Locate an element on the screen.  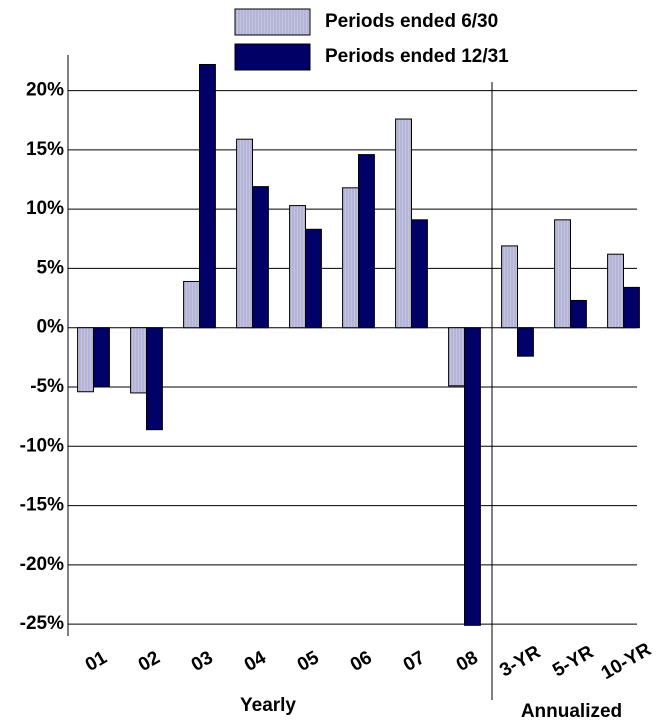
x-tick-label: 5-YR is located at coordinates (573, 662).